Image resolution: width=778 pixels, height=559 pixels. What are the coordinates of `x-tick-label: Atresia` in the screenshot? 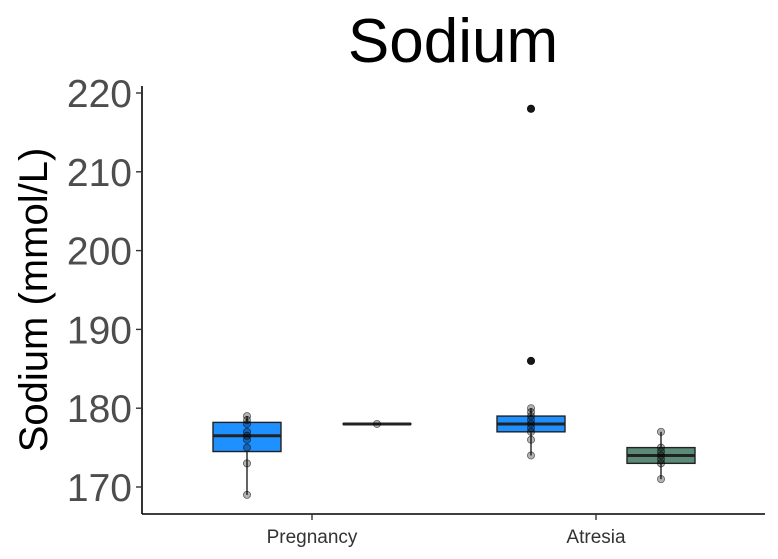 It's located at (596, 537).